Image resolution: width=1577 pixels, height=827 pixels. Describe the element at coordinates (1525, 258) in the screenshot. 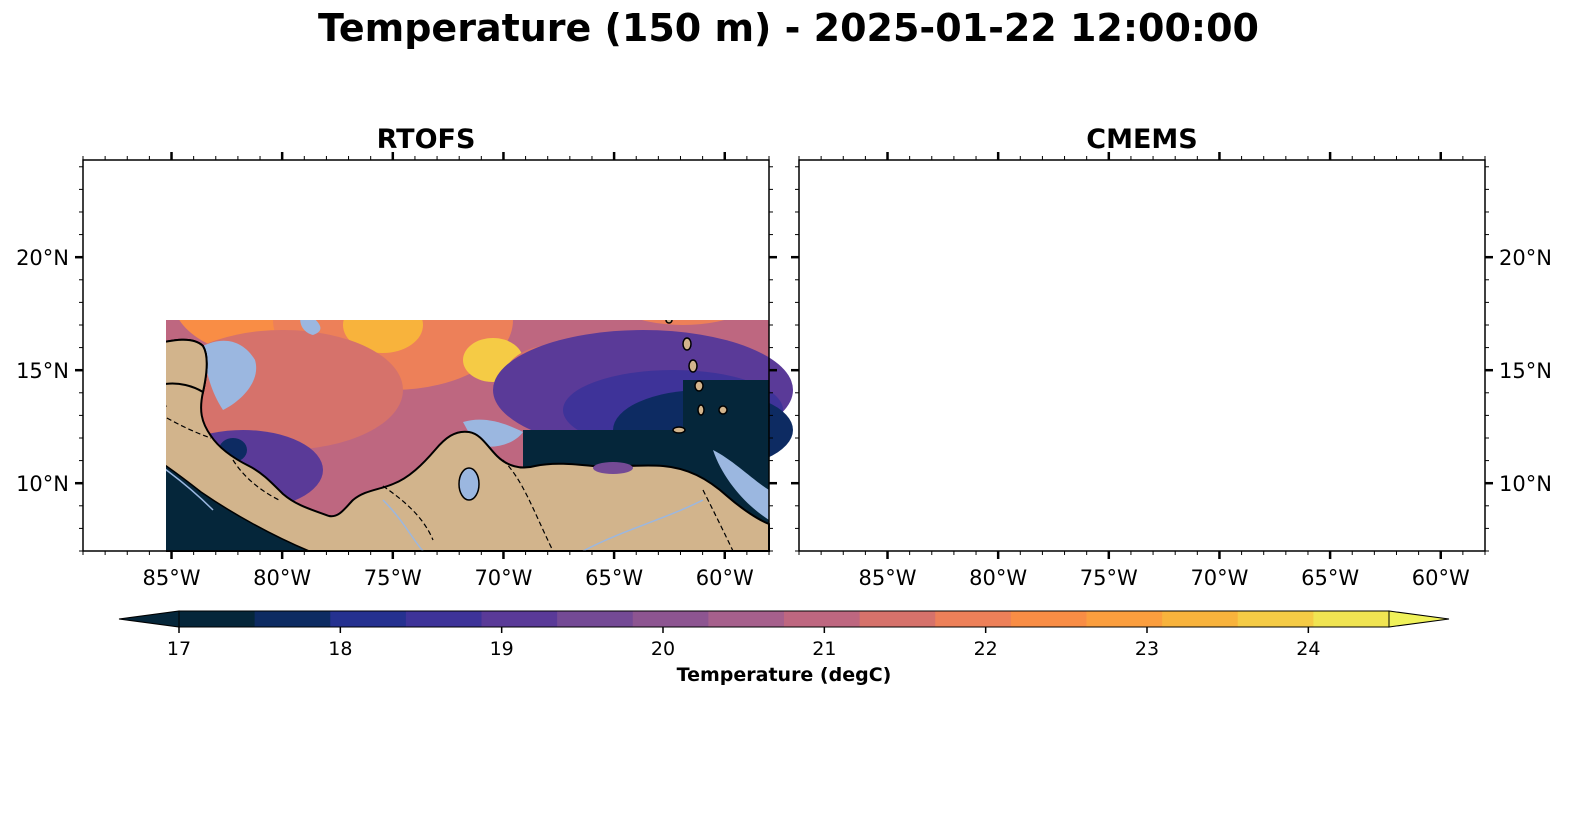

I see `lat-tick-label-right: 20°N` at that location.